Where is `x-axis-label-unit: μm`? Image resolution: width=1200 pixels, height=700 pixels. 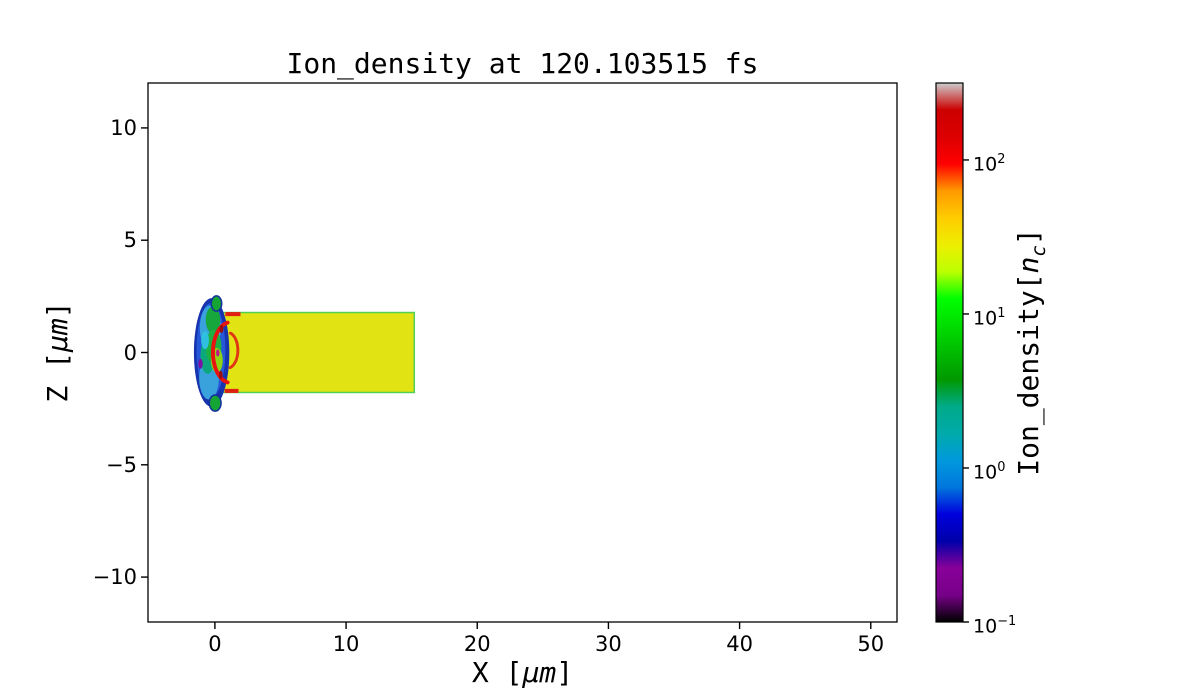
x-axis-label-unit: μm is located at coordinates (539, 672).